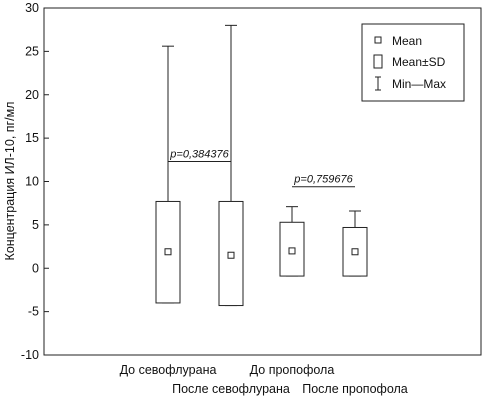  I want to click on y-tick-label: 25, so click(32, 51).